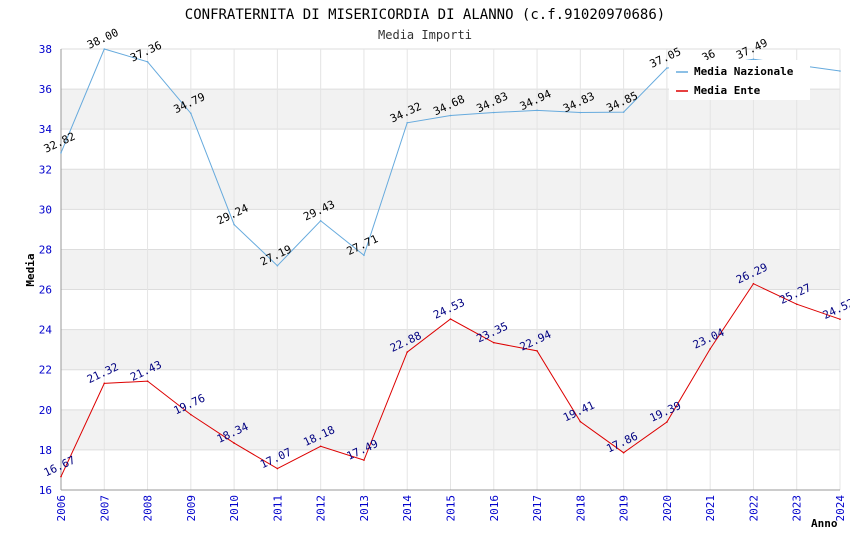 This screenshot has height=550, width=850. I want to click on x-tick-label: 2018, so click(580, 508).